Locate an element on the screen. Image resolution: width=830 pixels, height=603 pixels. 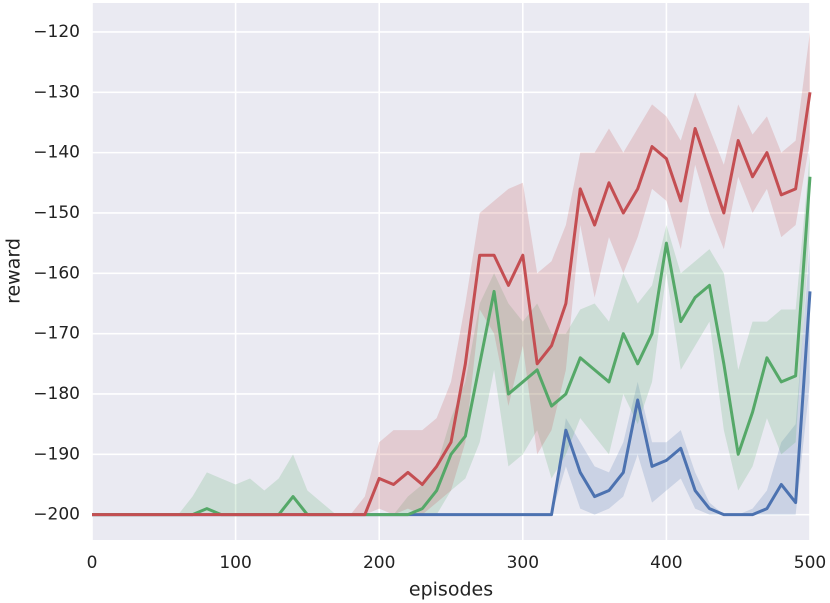
y-tick-label: −140 is located at coordinates (56, 153).